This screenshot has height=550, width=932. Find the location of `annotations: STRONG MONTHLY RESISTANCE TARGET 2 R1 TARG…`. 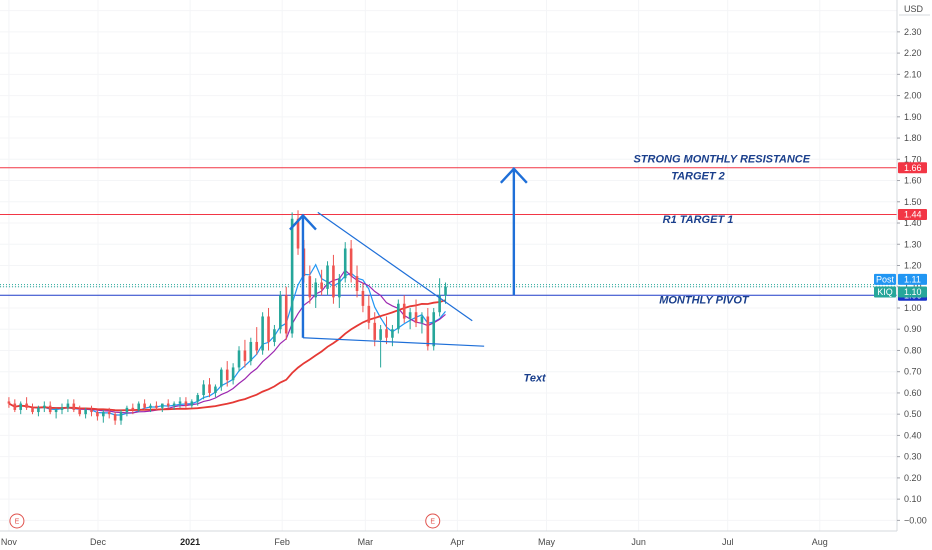

annotations: STRONG MONTHLY RESISTANCE TARGET 2 R1 TARG… is located at coordinates (667, 268).